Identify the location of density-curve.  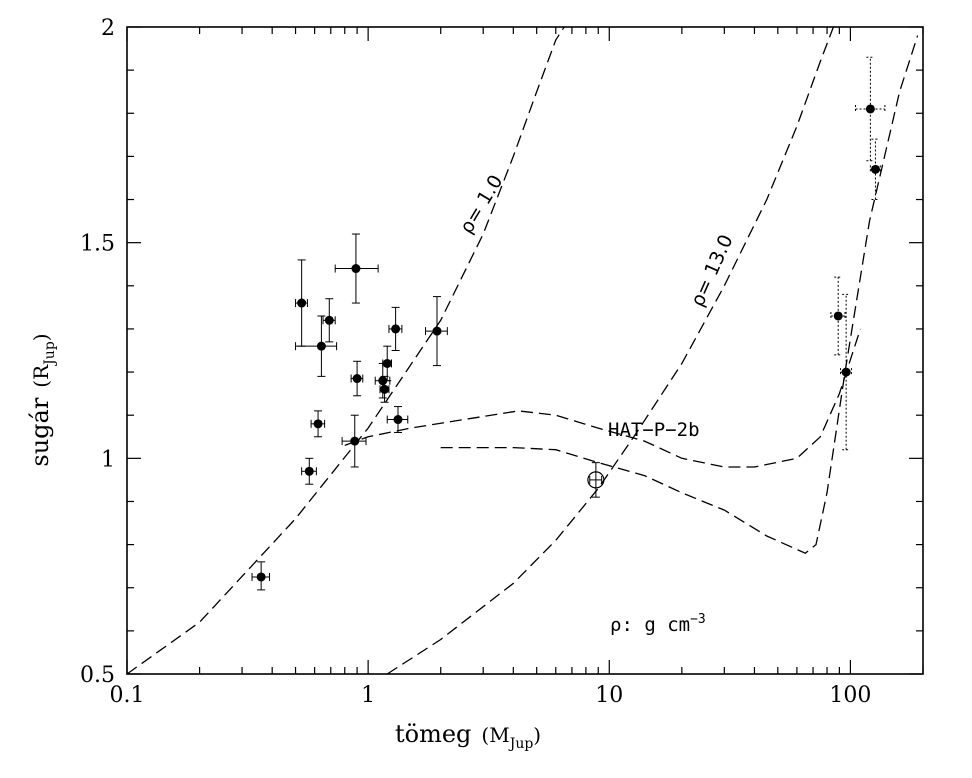
(603, 398).